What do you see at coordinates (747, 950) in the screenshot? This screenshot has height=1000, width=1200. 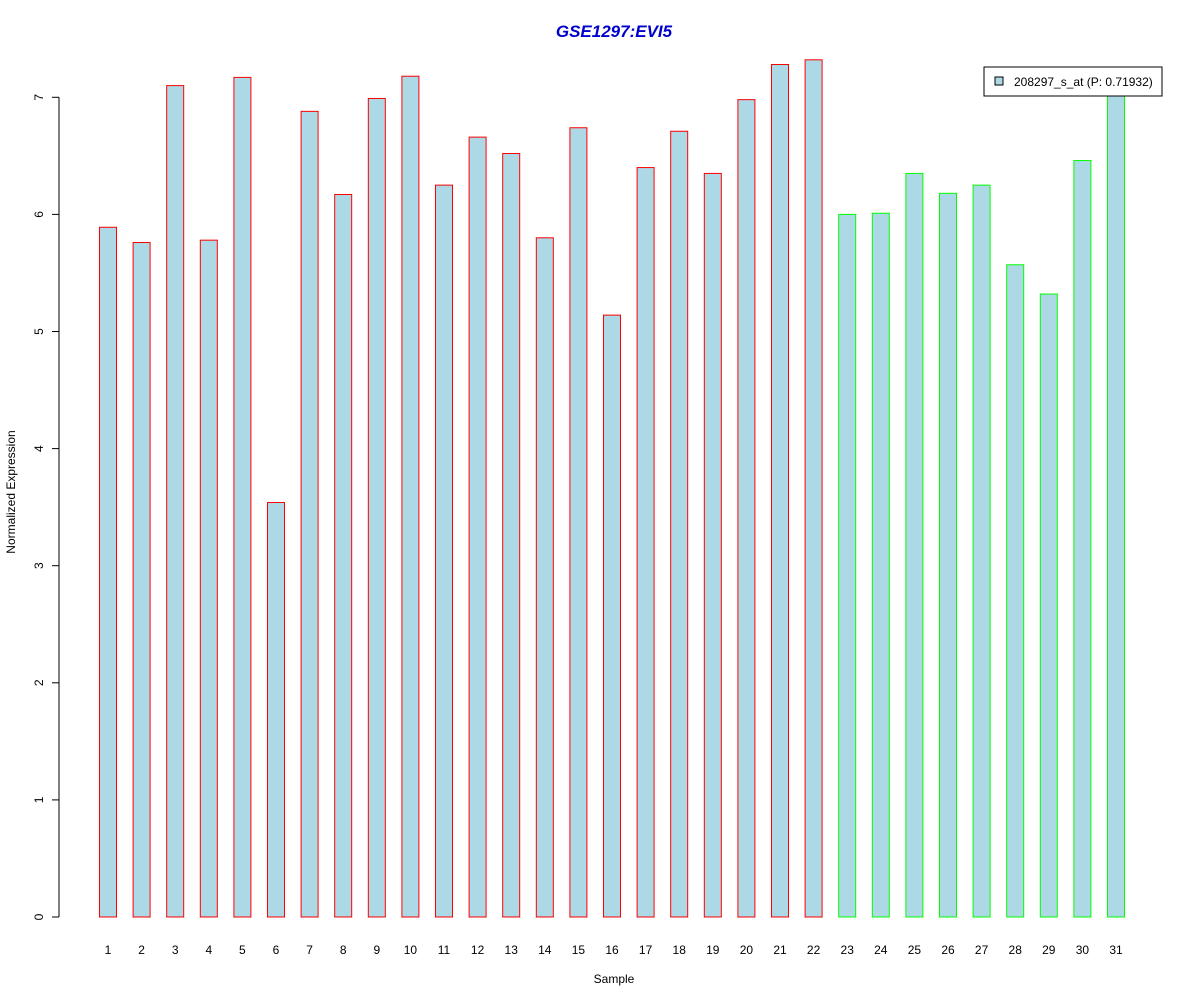 I see `x-tick-label: 20` at bounding box center [747, 950].